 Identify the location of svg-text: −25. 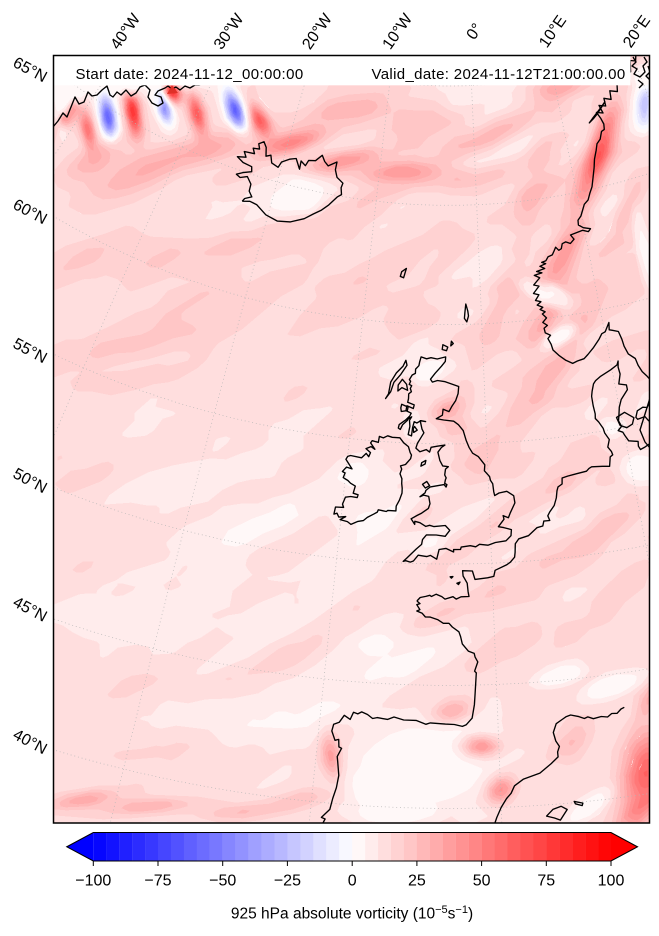
(287, 881).